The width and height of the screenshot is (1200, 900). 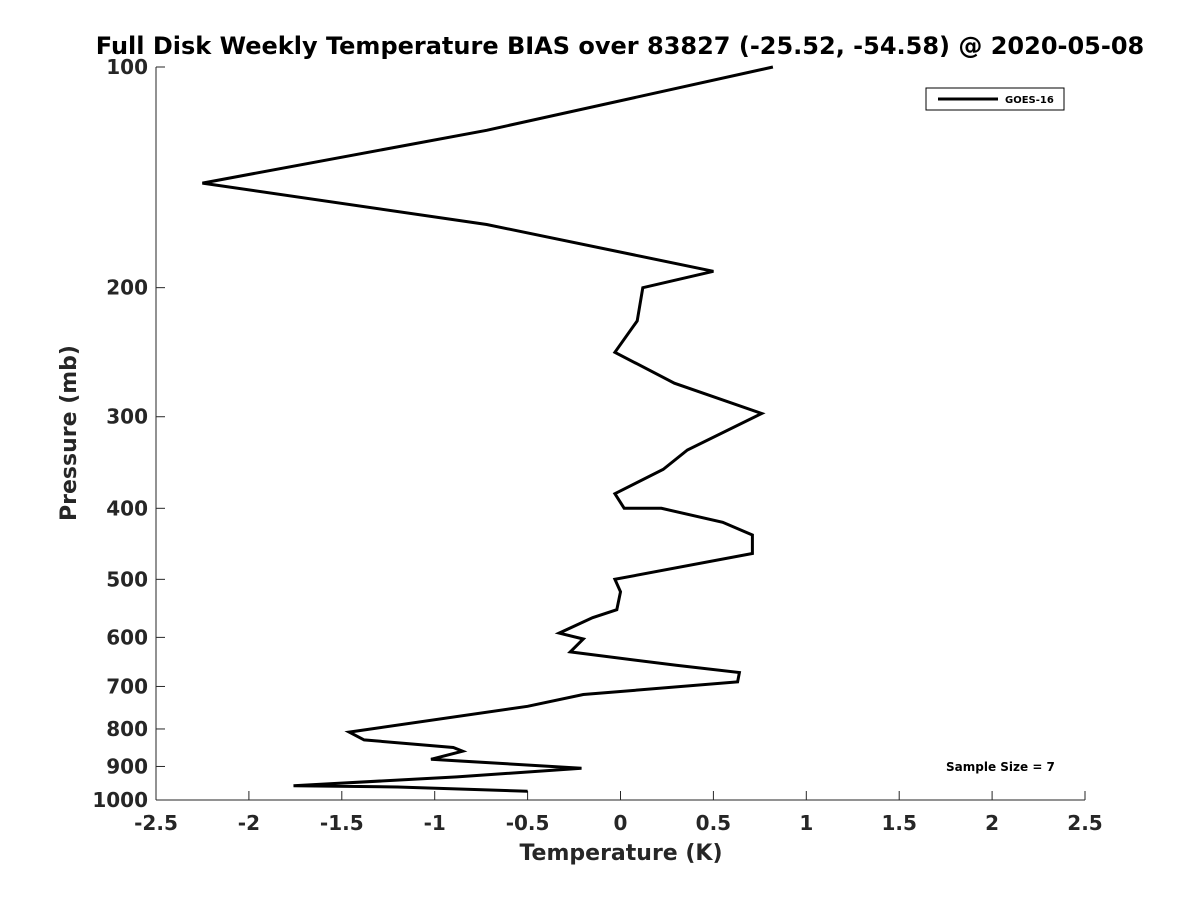 What do you see at coordinates (528, 823) in the screenshot?
I see `x-tick-label: -0.5` at bounding box center [528, 823].